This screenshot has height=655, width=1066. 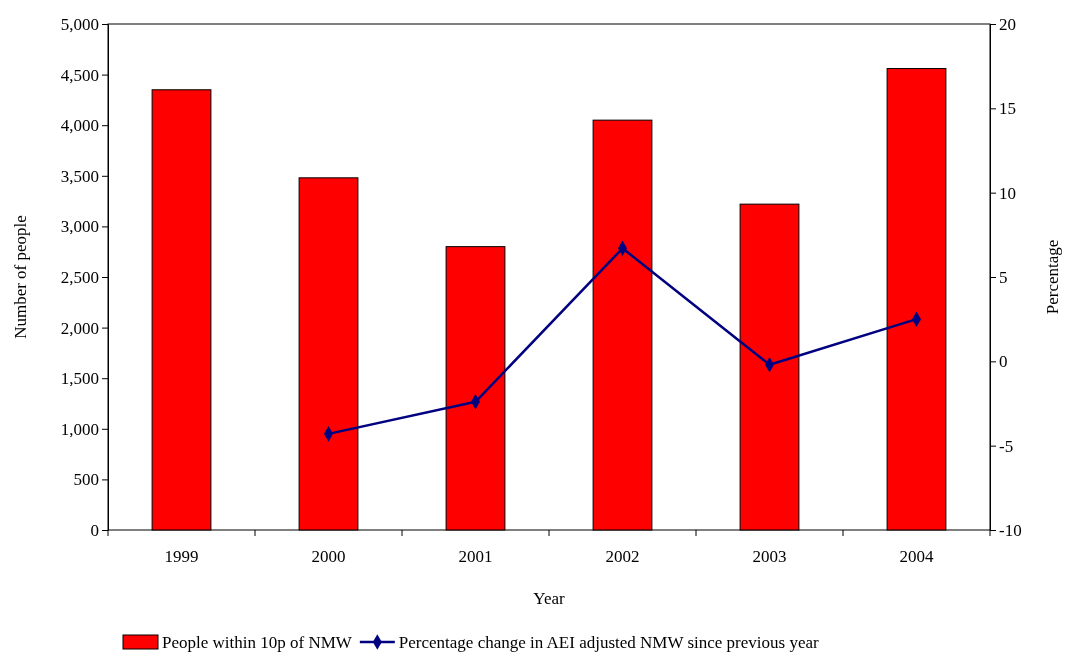 What do you see at coordinates (1052, 277) in the screenshot?
I see `y2-axis-title: Percentage` at bounding box center [1052, 277].